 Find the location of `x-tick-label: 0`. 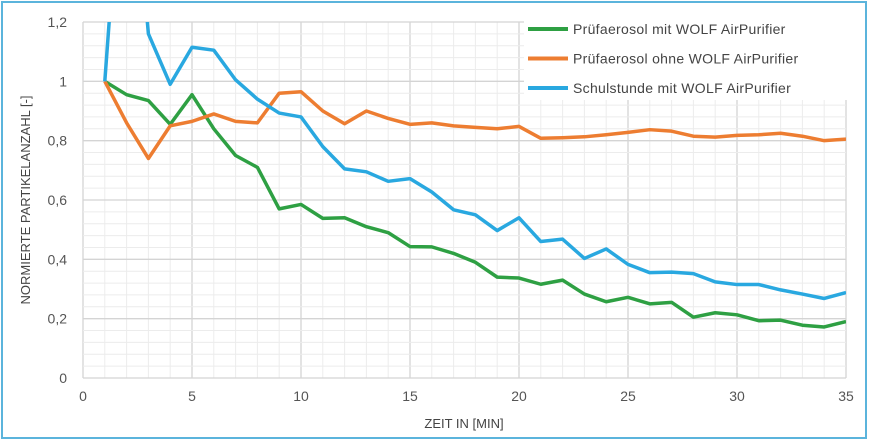

x-tick-label: 0 is located at coordinates (83, 396).